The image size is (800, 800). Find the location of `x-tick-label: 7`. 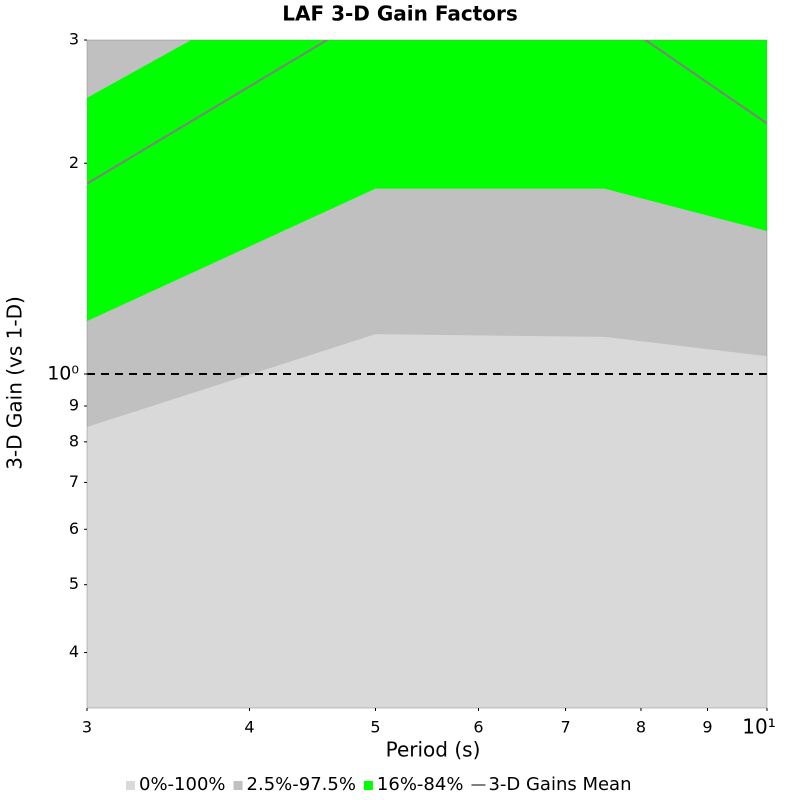

x-tick-label: 7 is located at coordinates (565, 727).